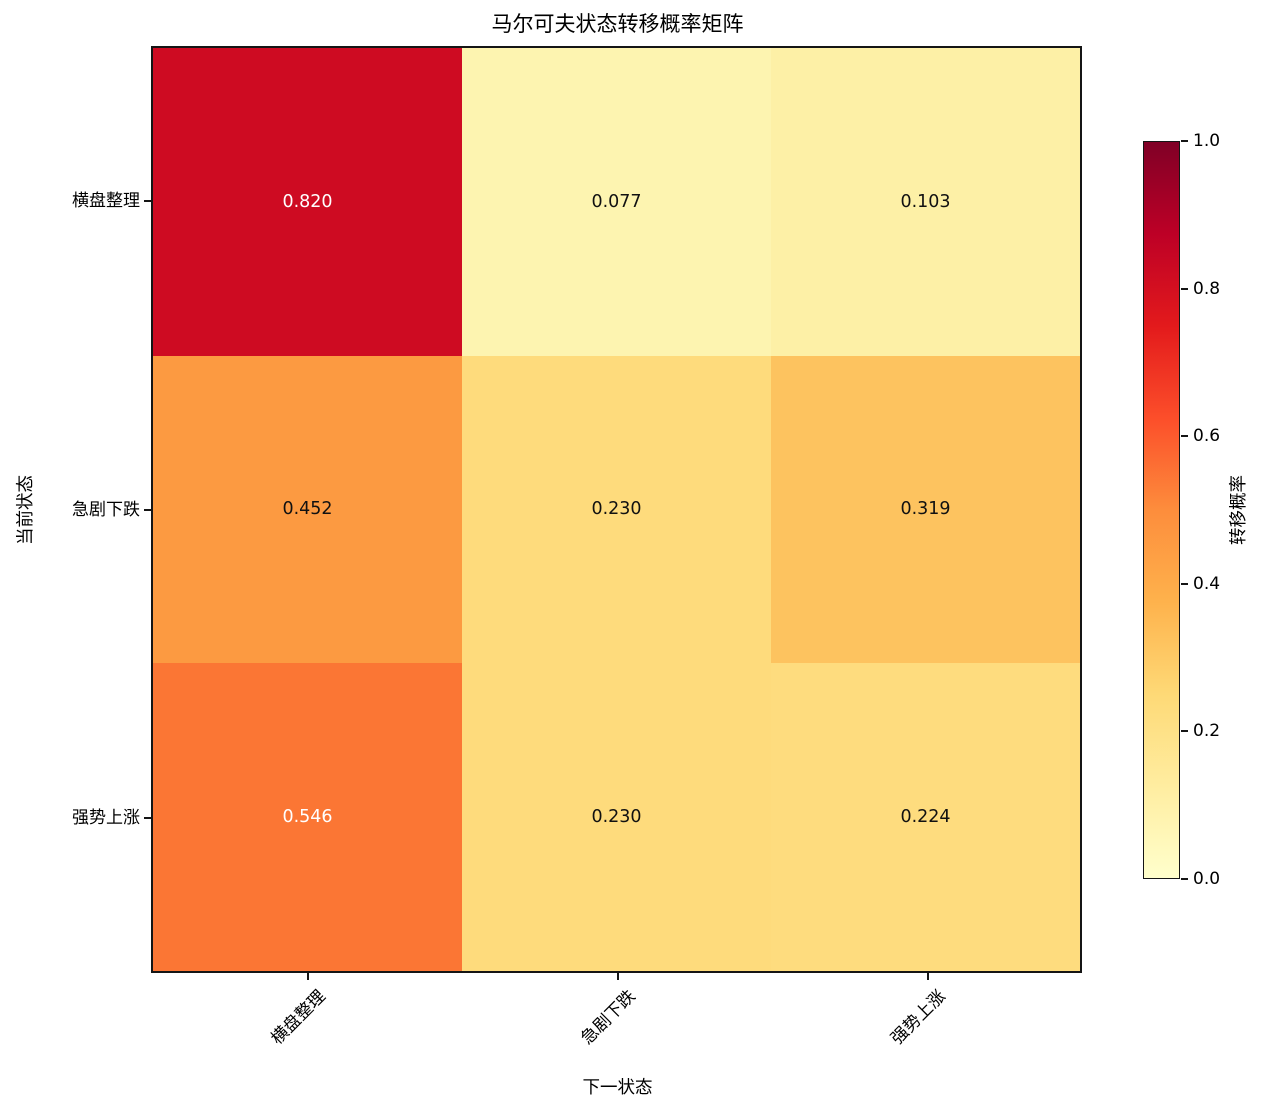  What do you see at coordinates (918, 1017) in the screenshot?
I see `x-tick-label-2: 强势上涨` at bounding box center [918, 1017].